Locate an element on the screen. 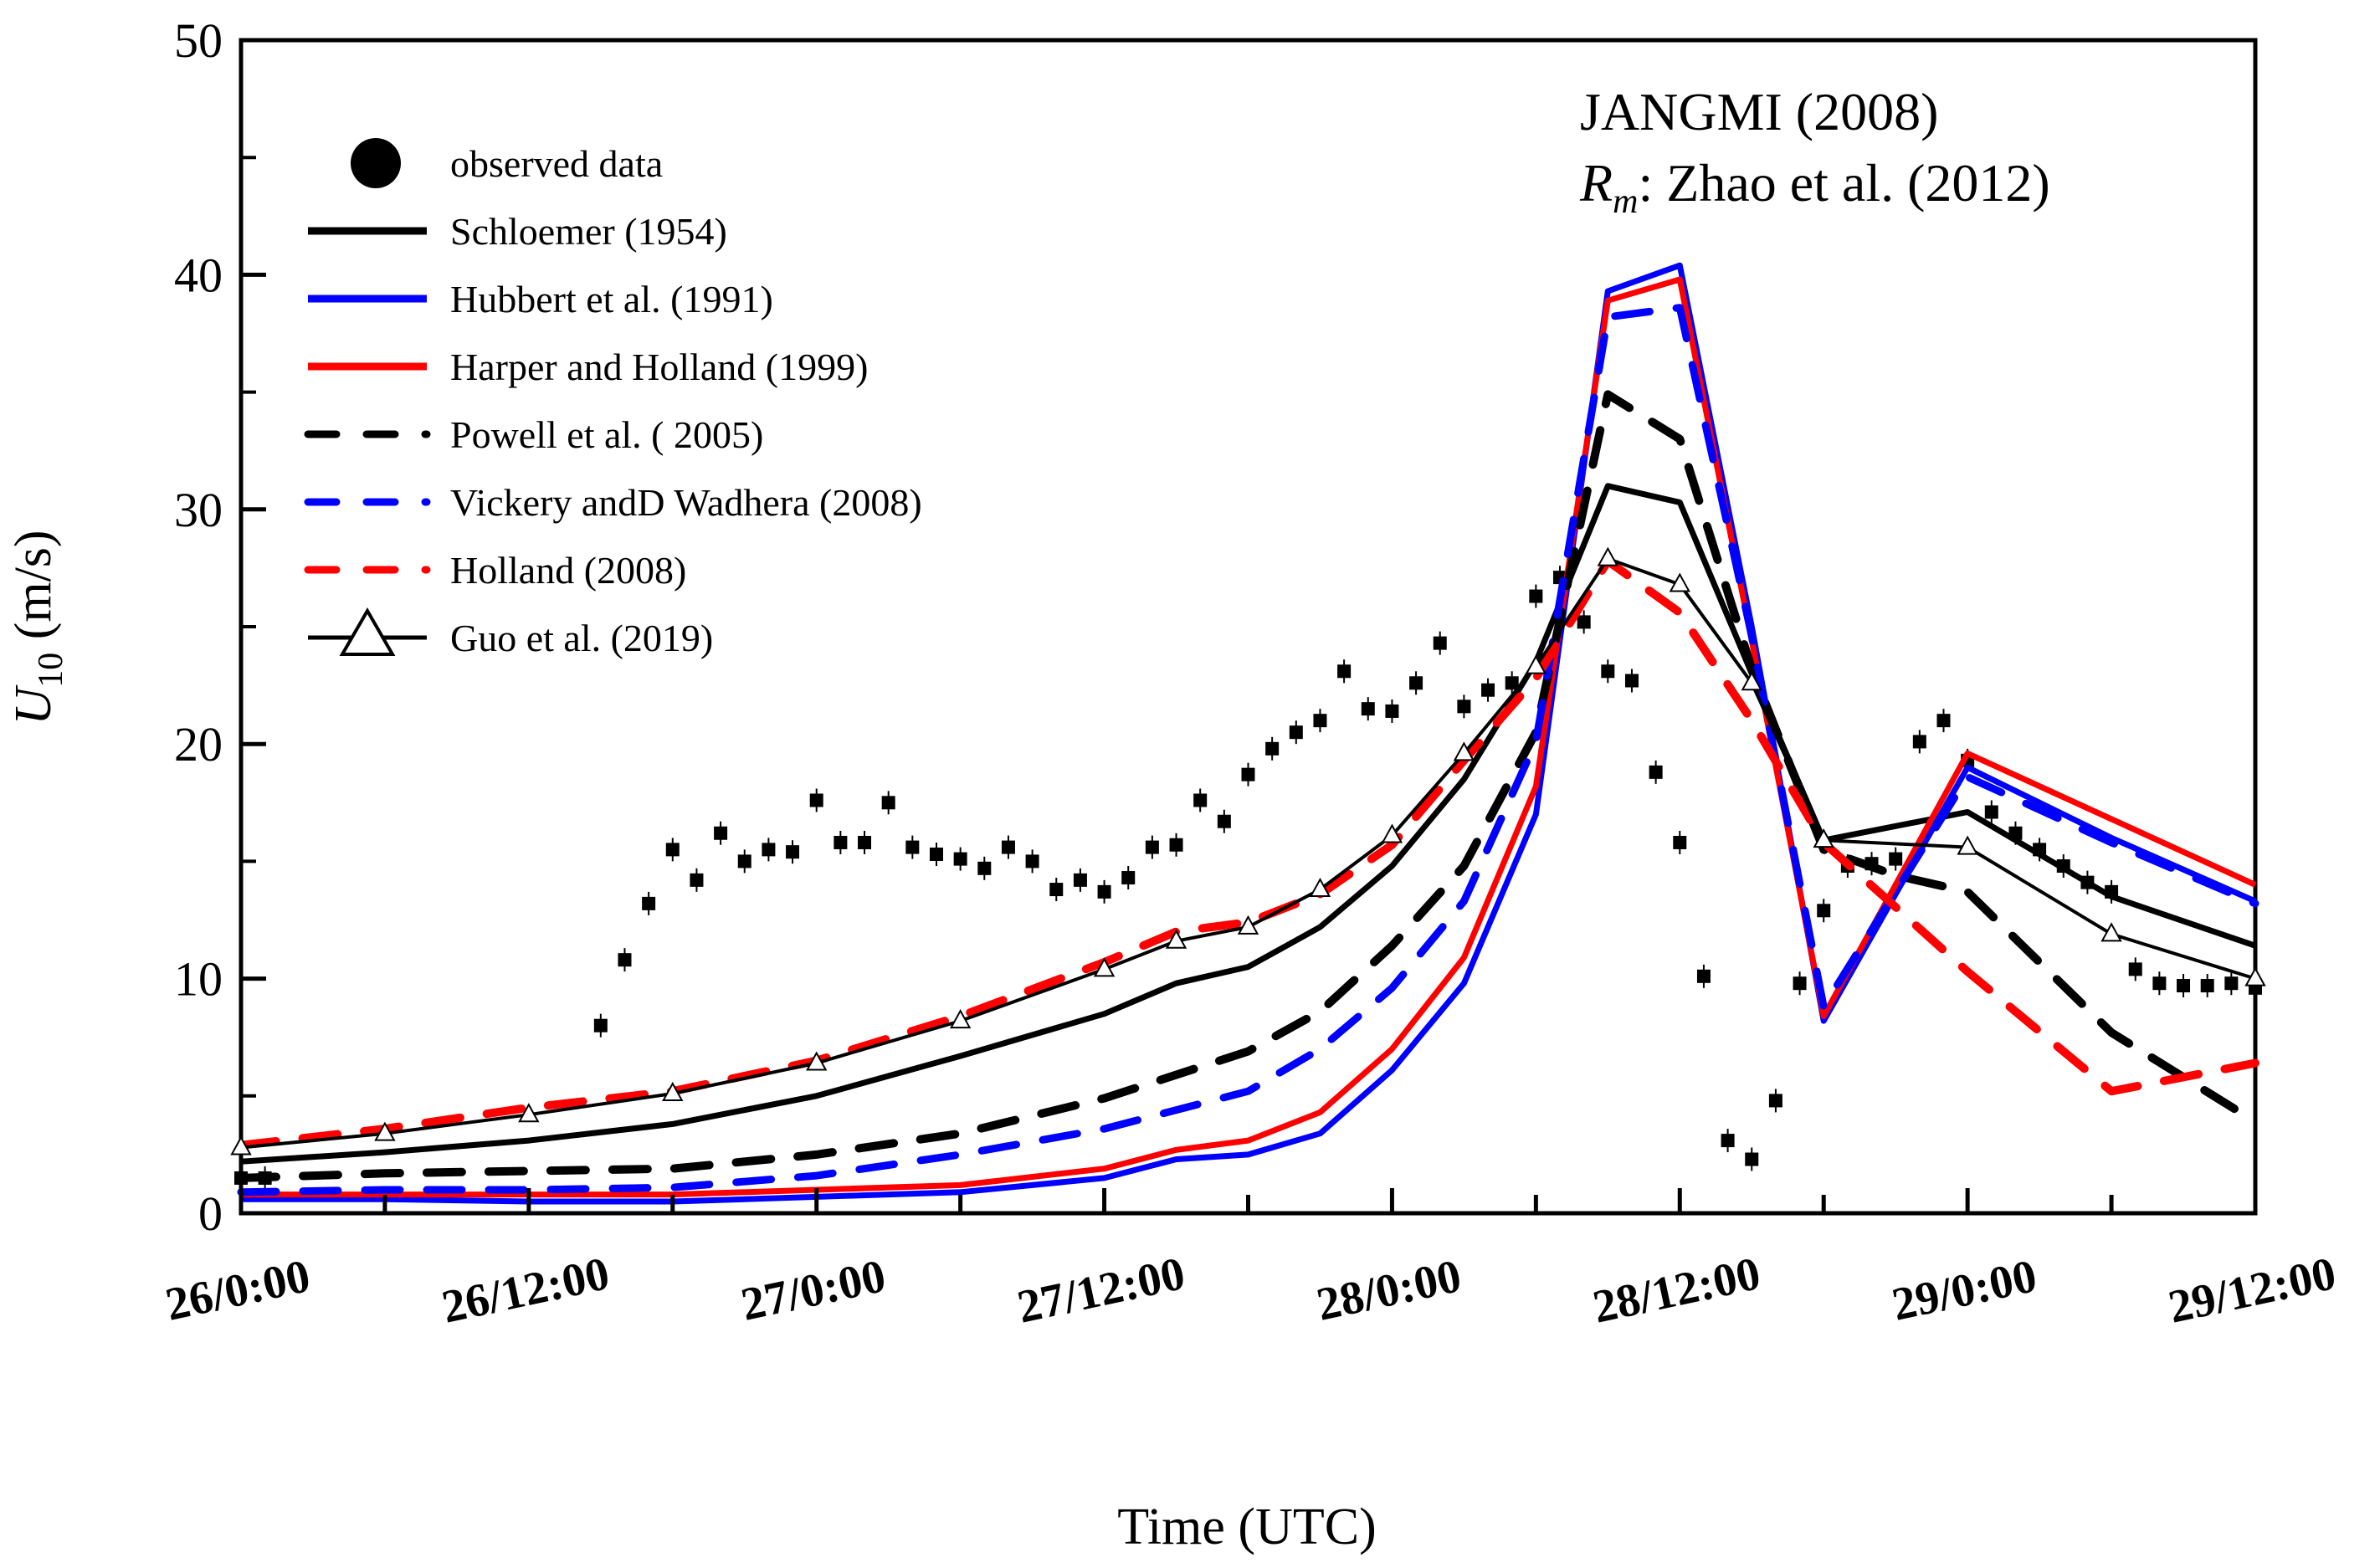  x-tick-label: 26/12:00 is located at coordinates (526, 1291).